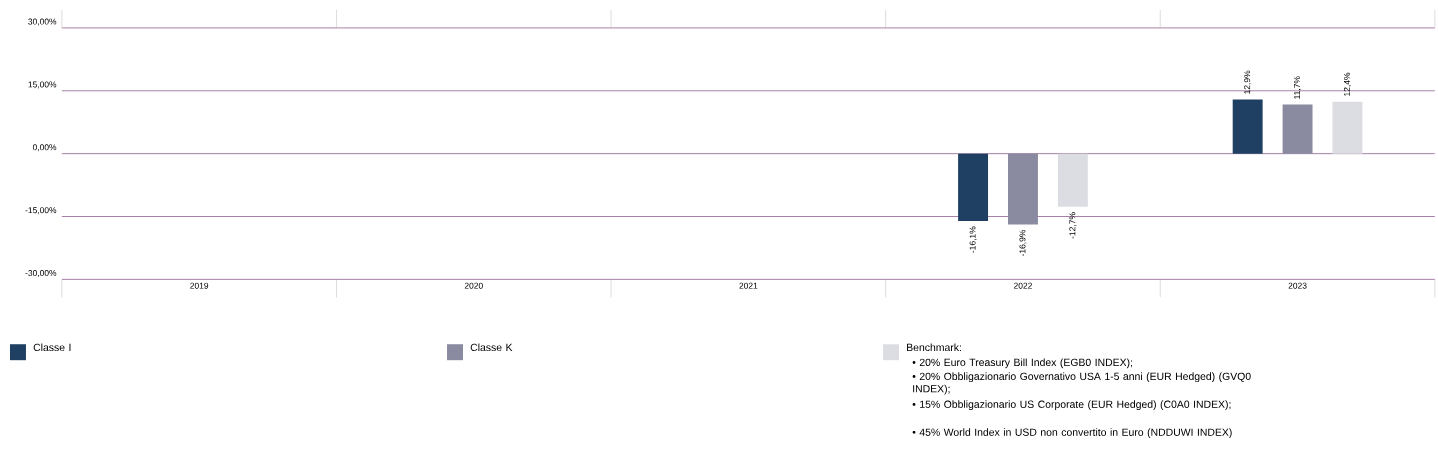  Describe the element at coordinates (41, 274) in the screenshot. I see `y-tick-label: -30,00%` at that location.